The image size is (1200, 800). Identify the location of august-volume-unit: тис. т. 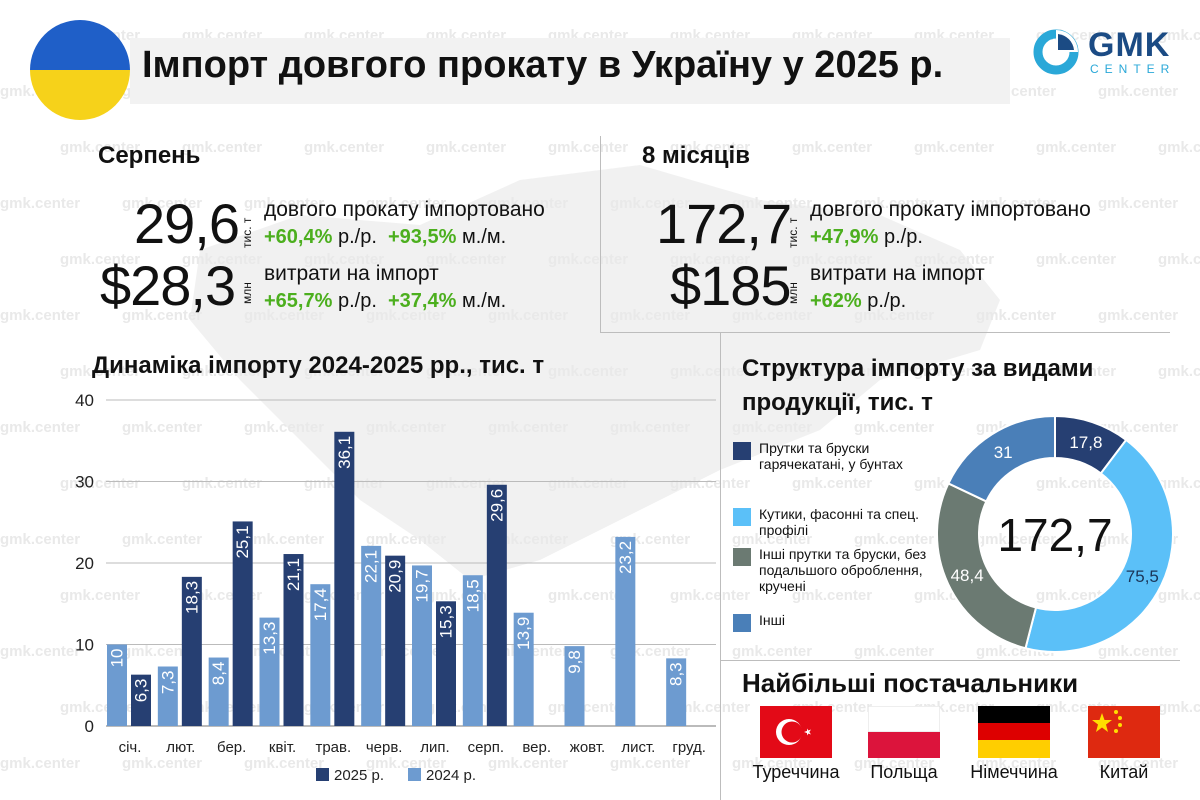
(247, 232).